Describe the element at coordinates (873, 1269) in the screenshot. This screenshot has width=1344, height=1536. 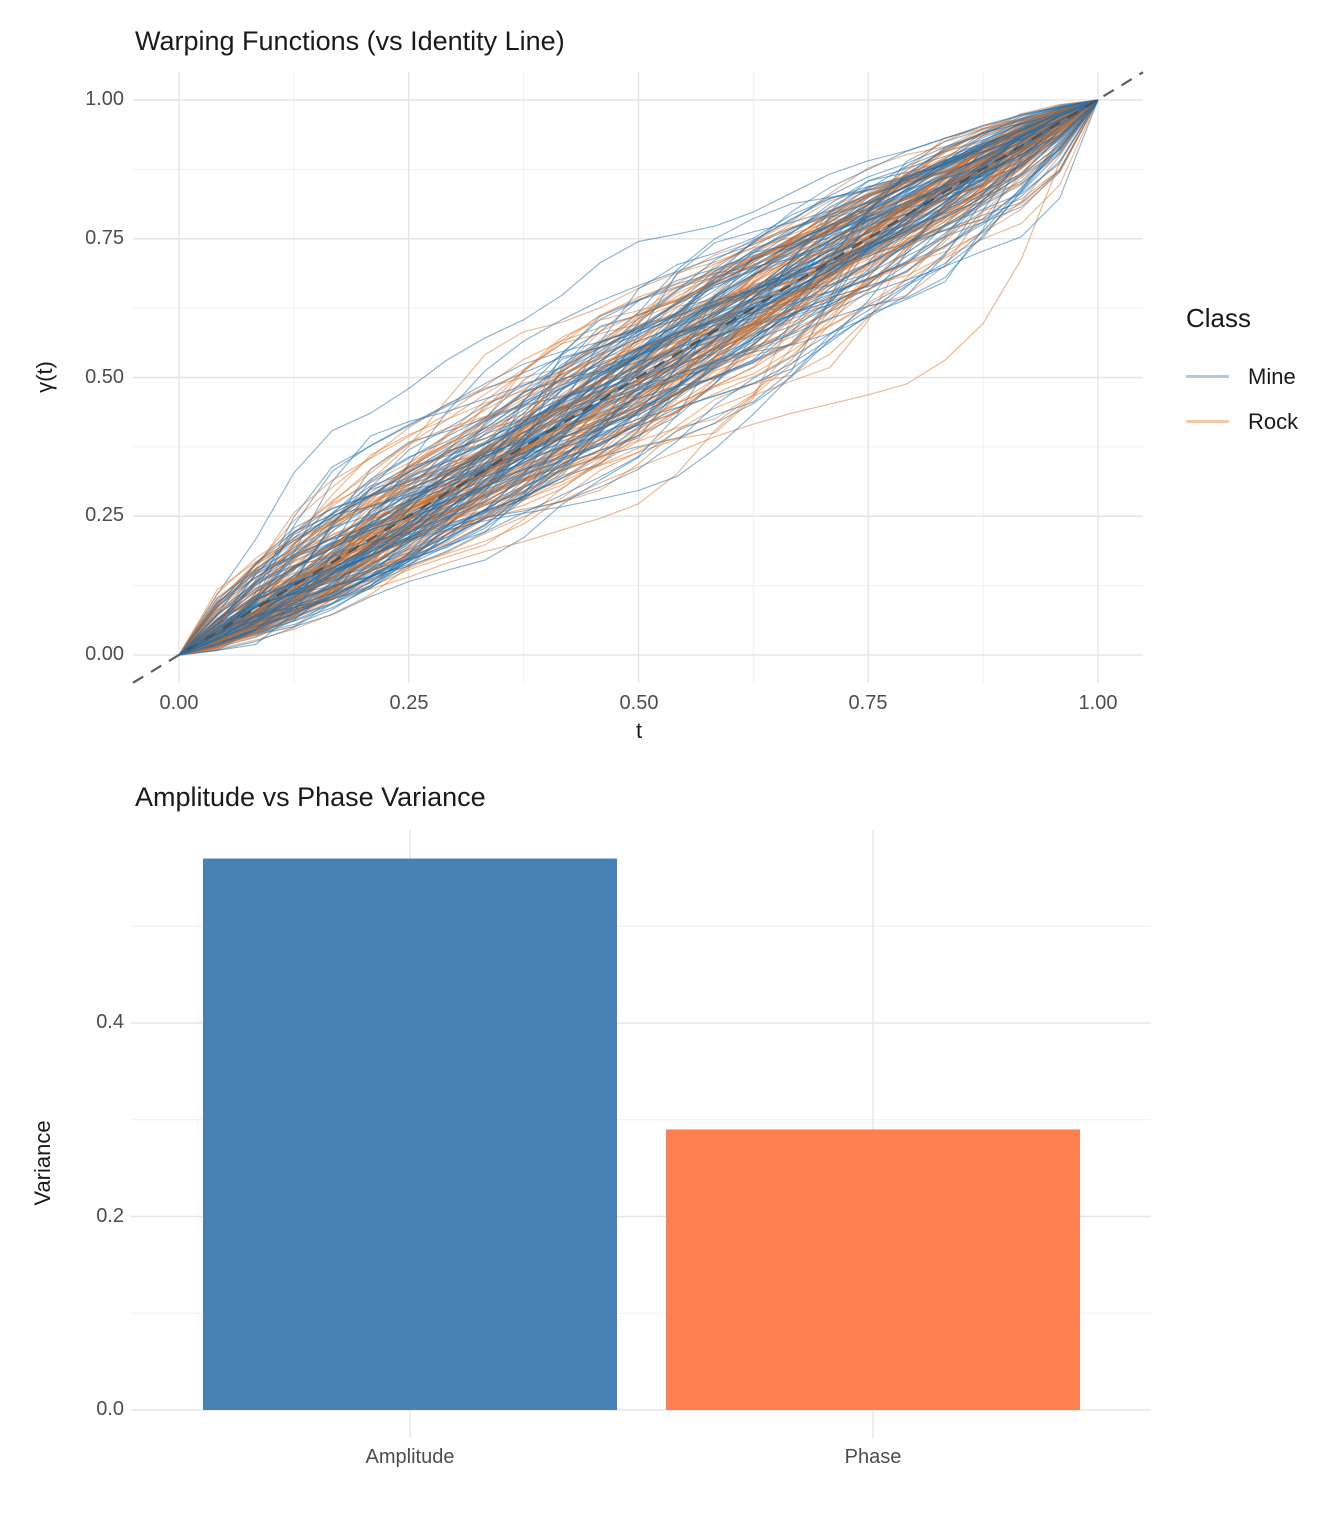
I see `bar-phase` at that location.